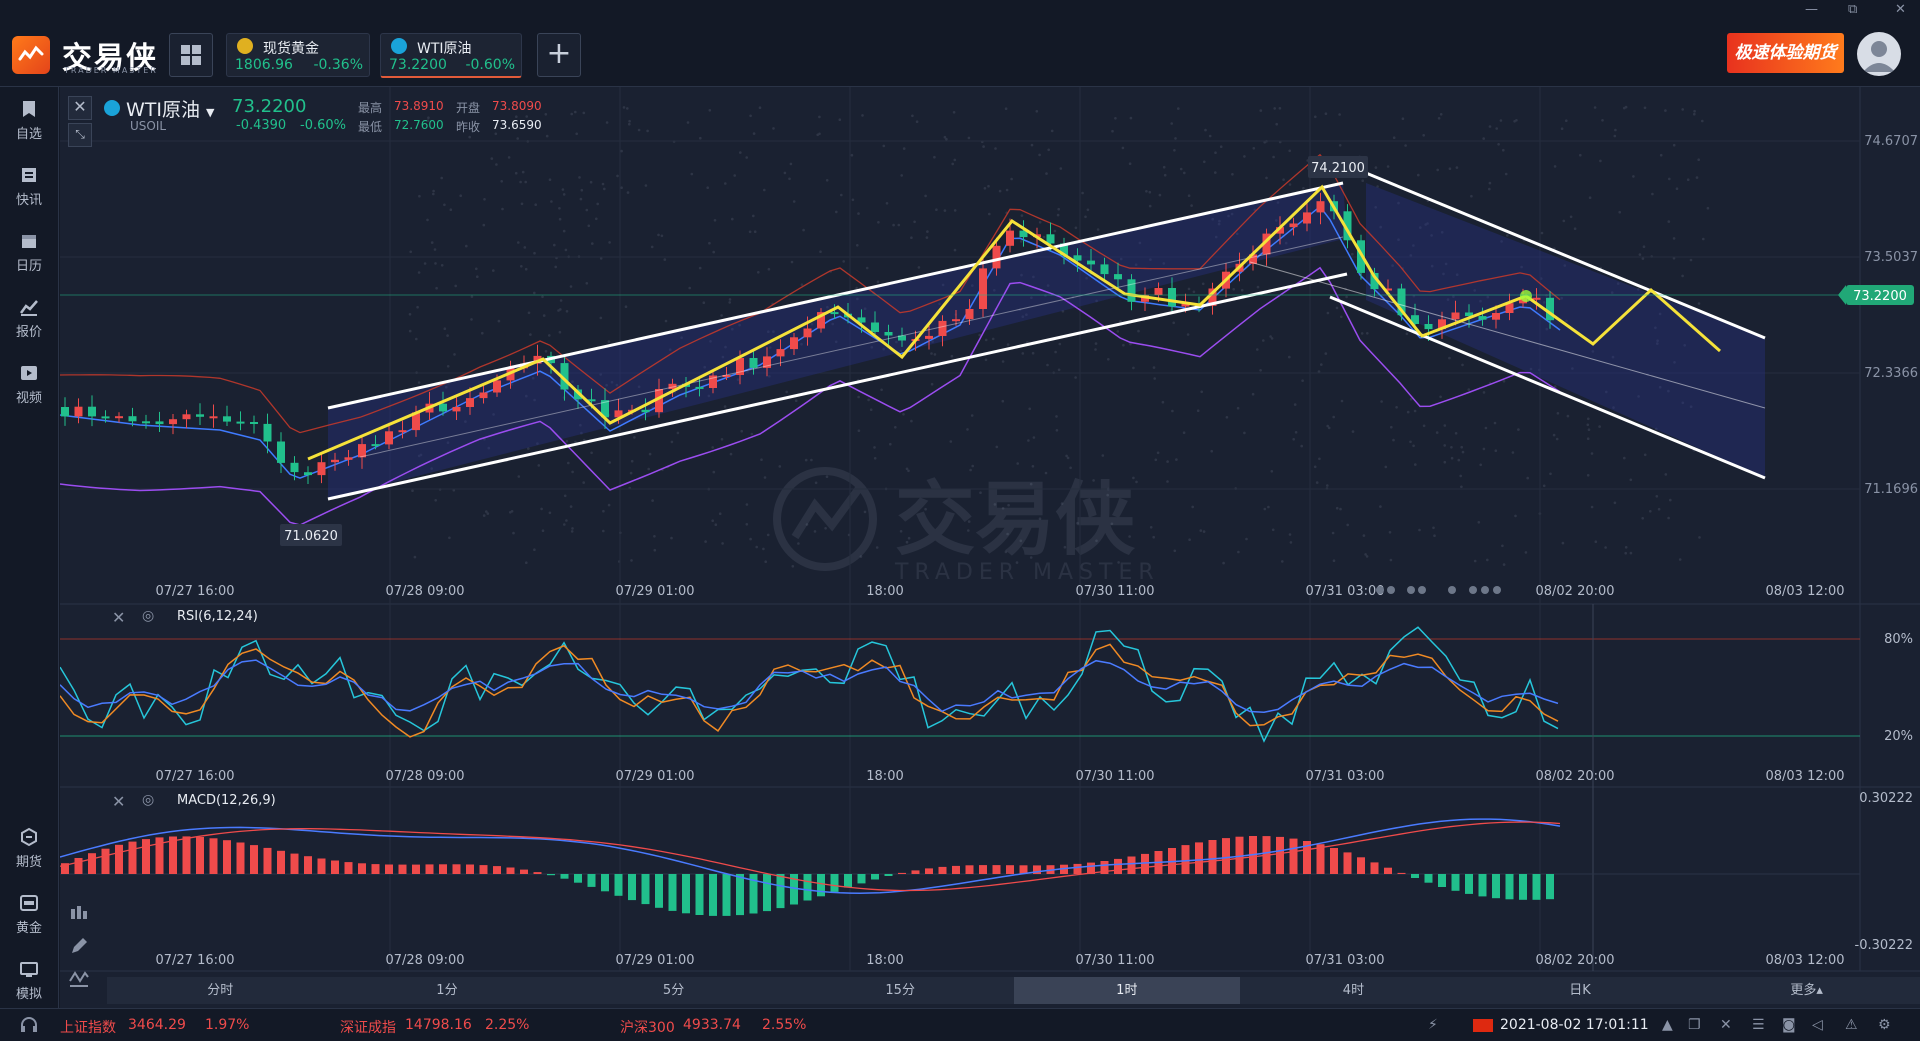 This screenshot has width=1920, height=1041. Describe the element at coordinates (1027, 572) in the screenshot. I see `watermark-sub: TRADER MASTER` at that location.